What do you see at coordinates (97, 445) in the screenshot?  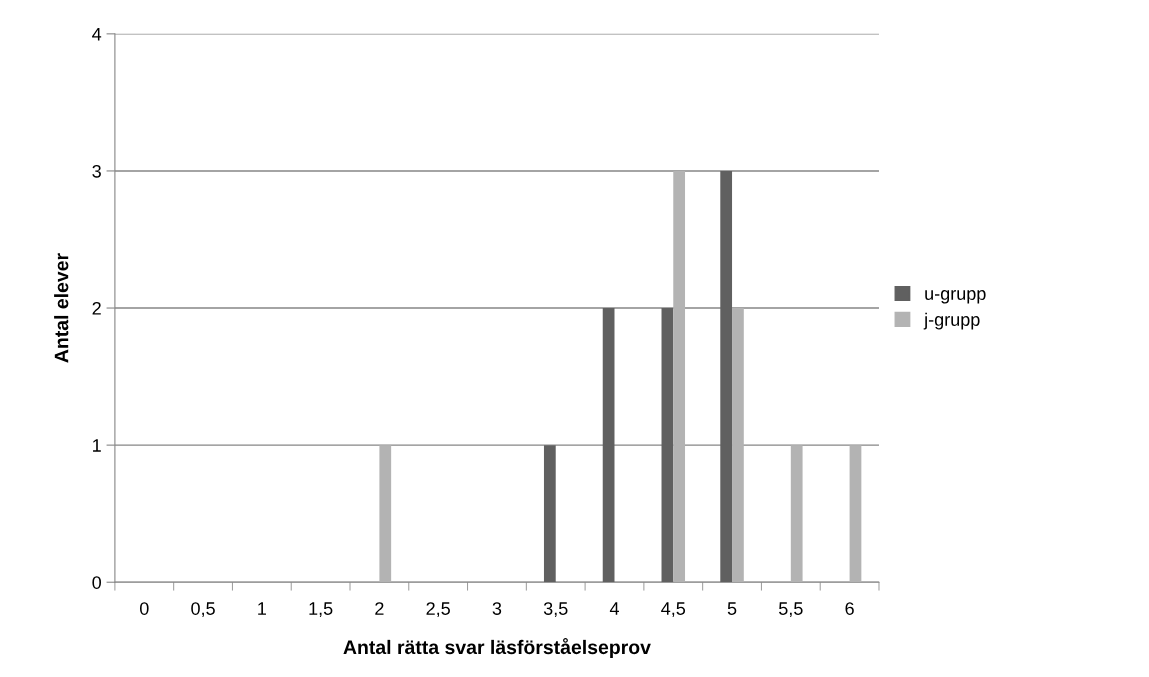 I see `y-tick-label: 1` at bounding box center [97, 445].